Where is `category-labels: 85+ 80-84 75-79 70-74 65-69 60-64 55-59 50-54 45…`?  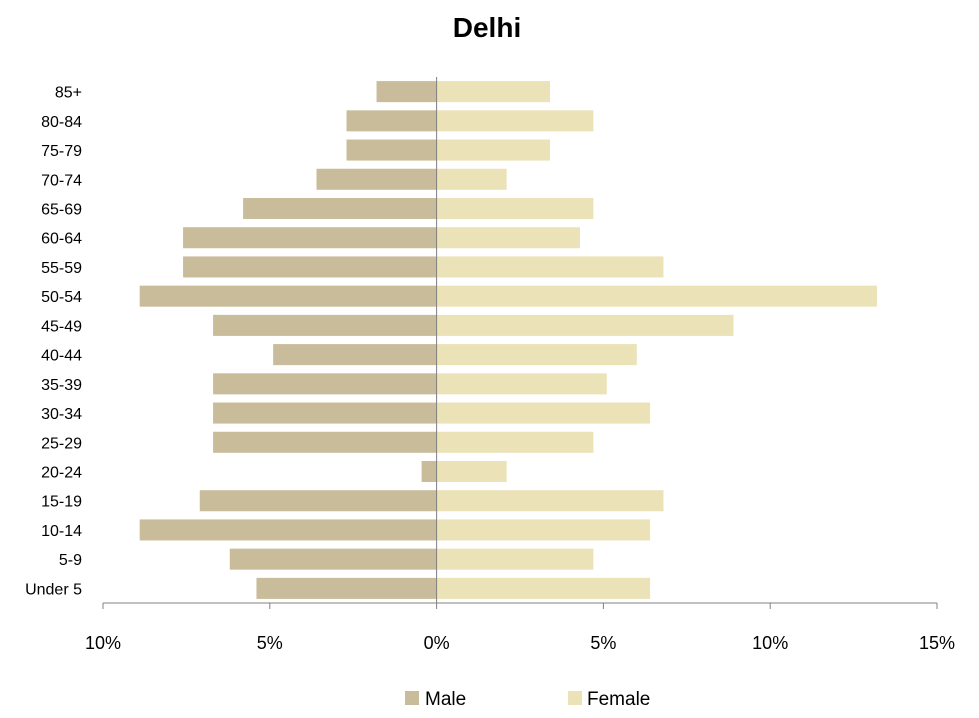
category-labels: 85+ 80-84 75-79 70-74 65-69 60-64 55-59 50-54 45… is located at coordinates (53, 342).